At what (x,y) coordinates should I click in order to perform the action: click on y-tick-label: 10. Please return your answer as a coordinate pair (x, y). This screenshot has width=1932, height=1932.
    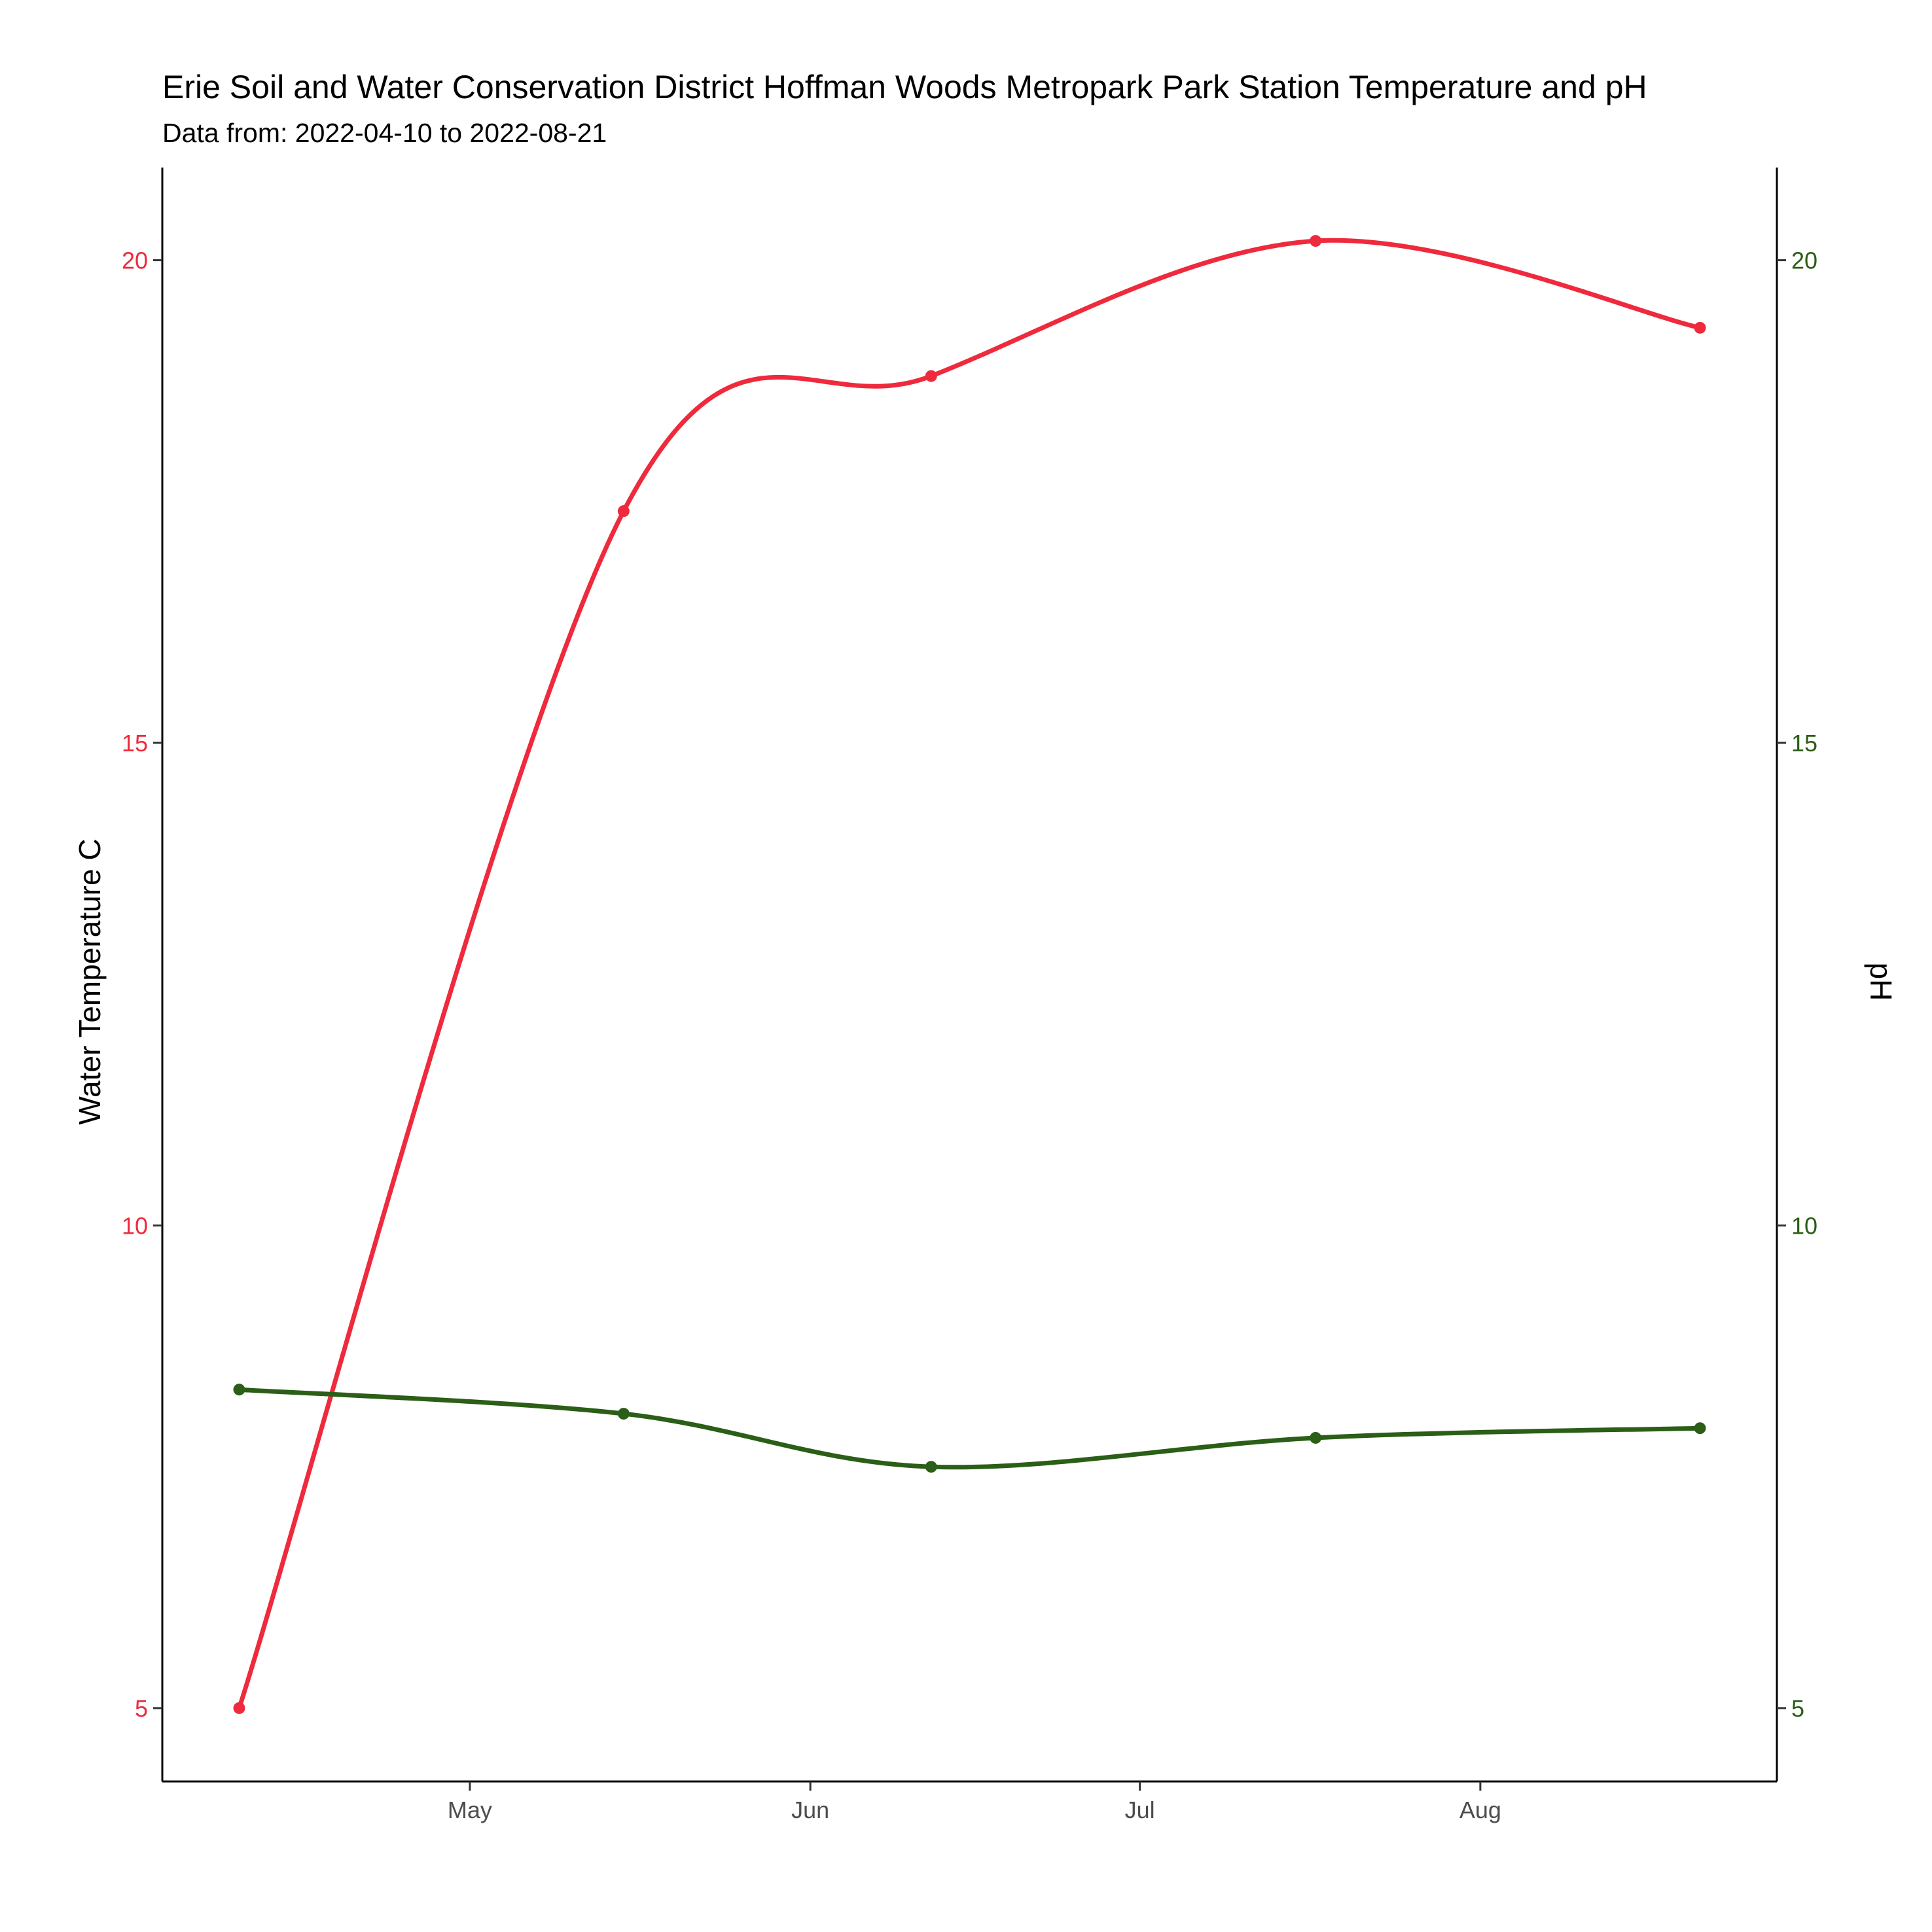
    Looking at the image, I should click on (135, 1225).